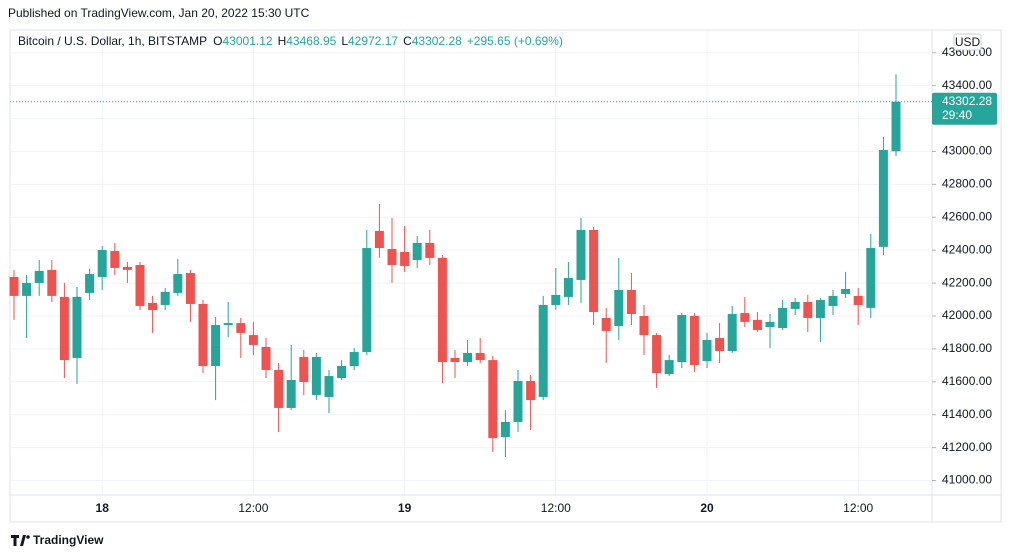 This screenshot has height=558, width=1012. I want to click on brand: TradingView, so click(68, 540).